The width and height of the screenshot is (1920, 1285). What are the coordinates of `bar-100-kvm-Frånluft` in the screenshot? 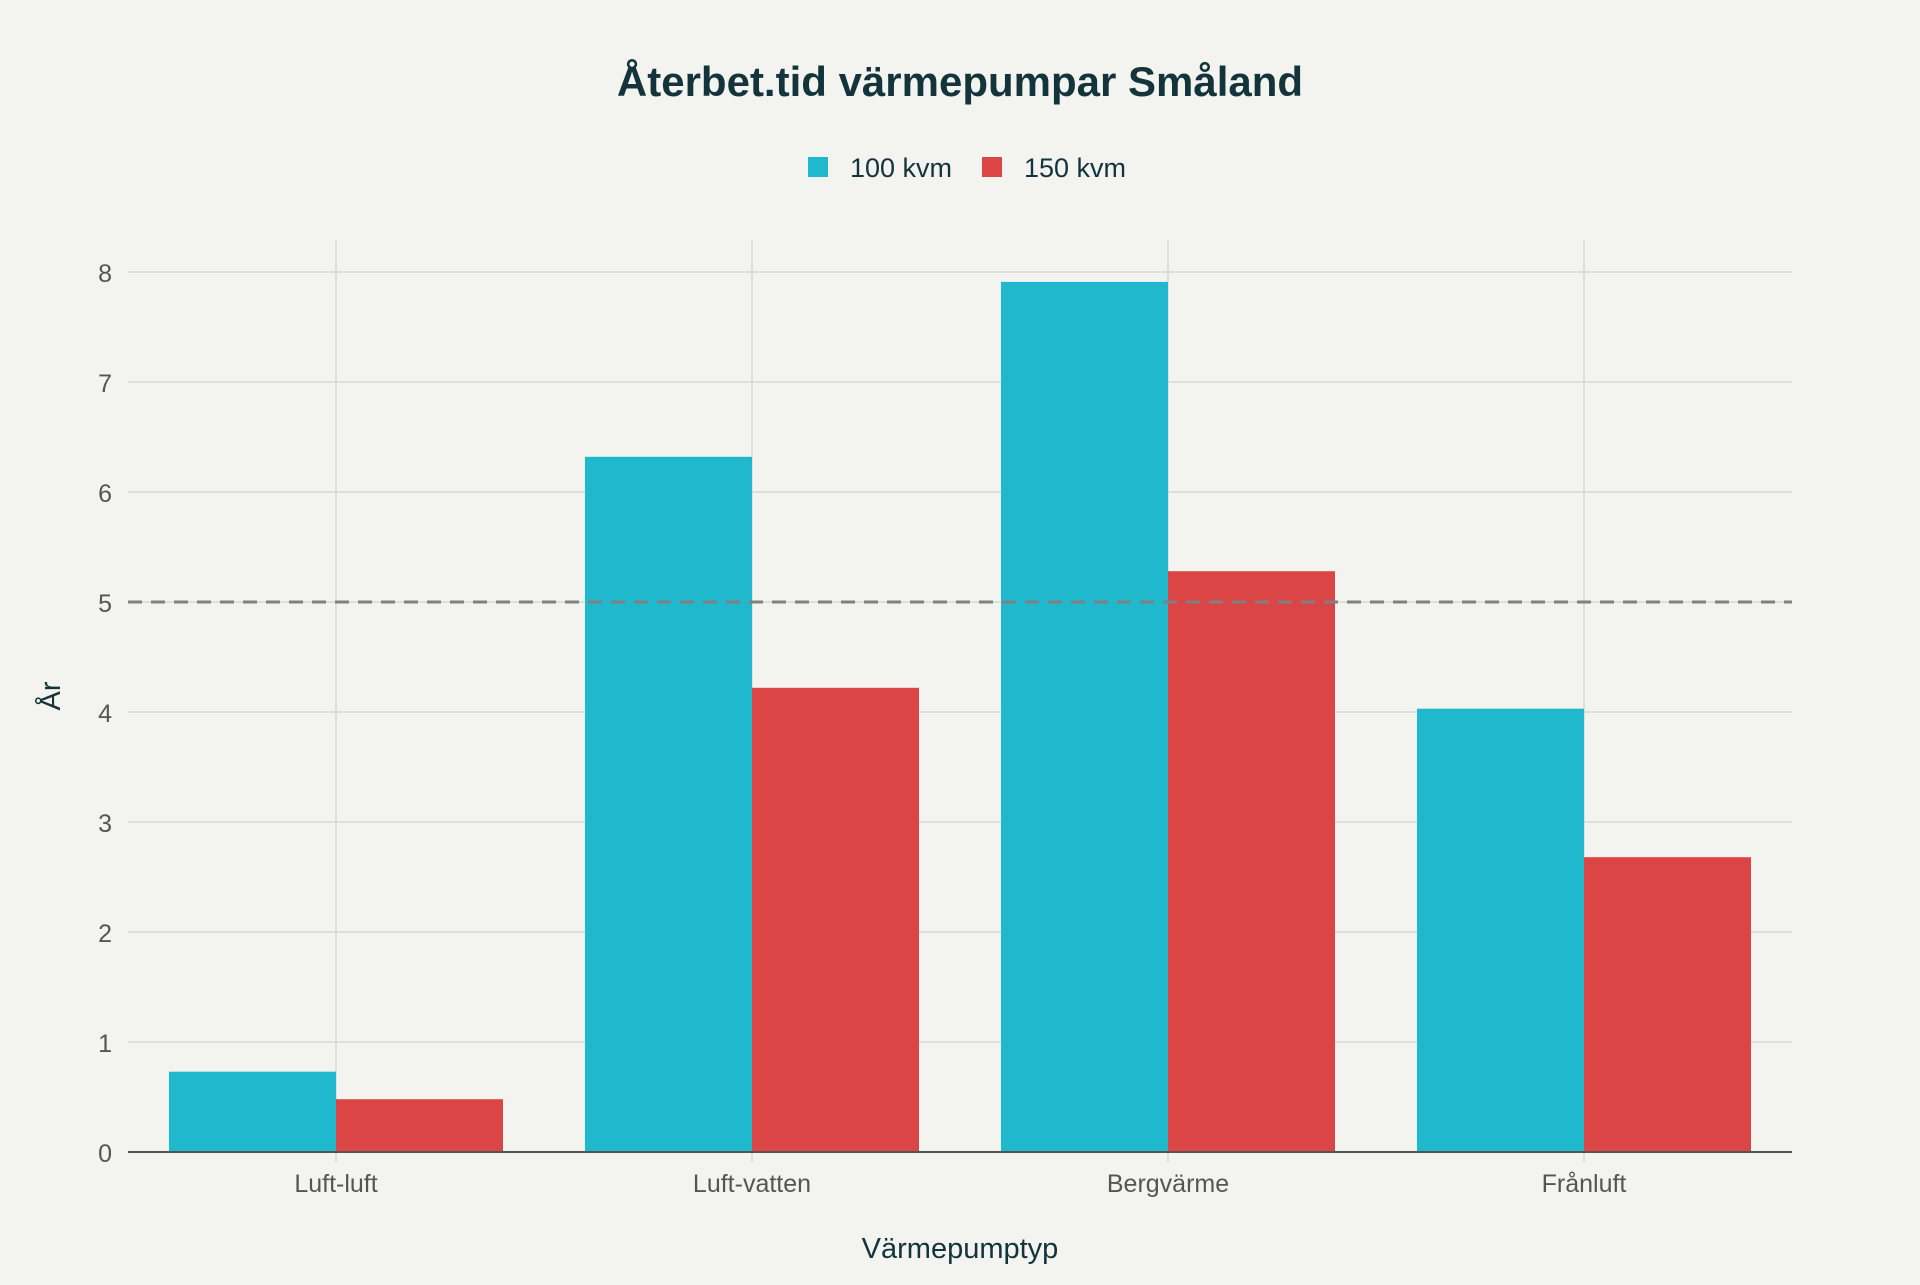 It's located at (1500, 930).